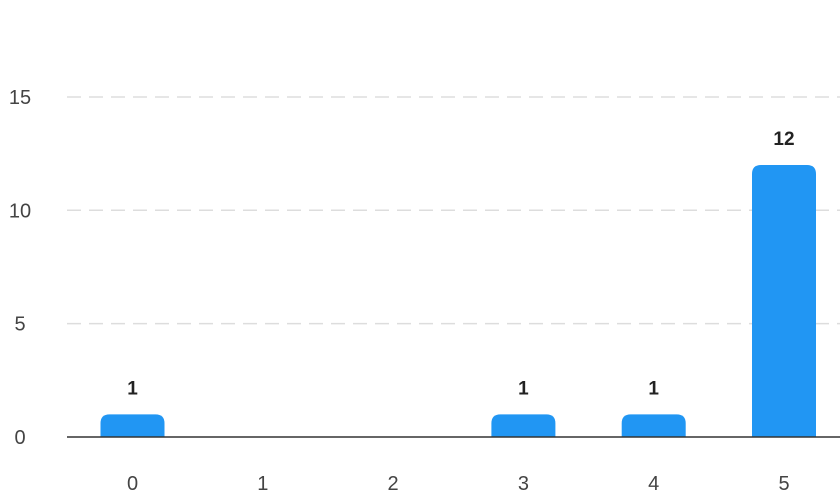  What do you see at coordinates (523, 484) in the screenshot?
I see `x-tick-label: 3` at bounding box center [523, 484].